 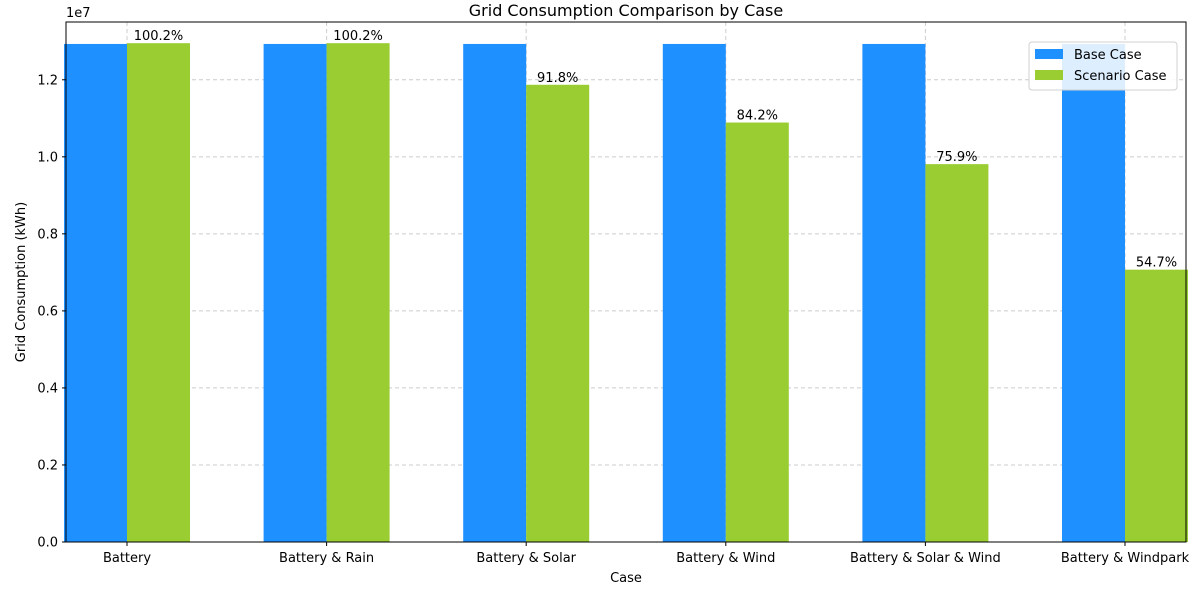 What do you see at coordinates (1156, 263) in the screenshot?
I see `data-label: 54.7%` at bounding box center [1156, 263].